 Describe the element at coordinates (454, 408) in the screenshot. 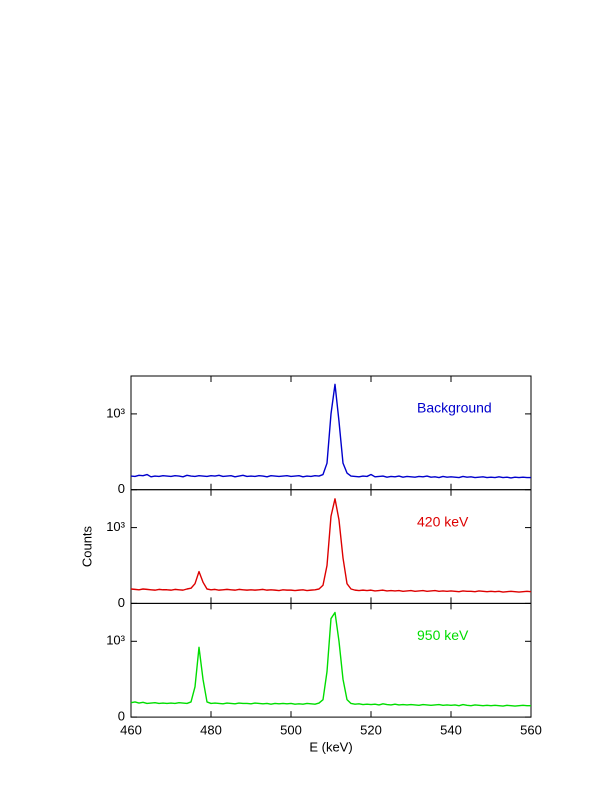

I see `spectrum-label: Background` at that location.